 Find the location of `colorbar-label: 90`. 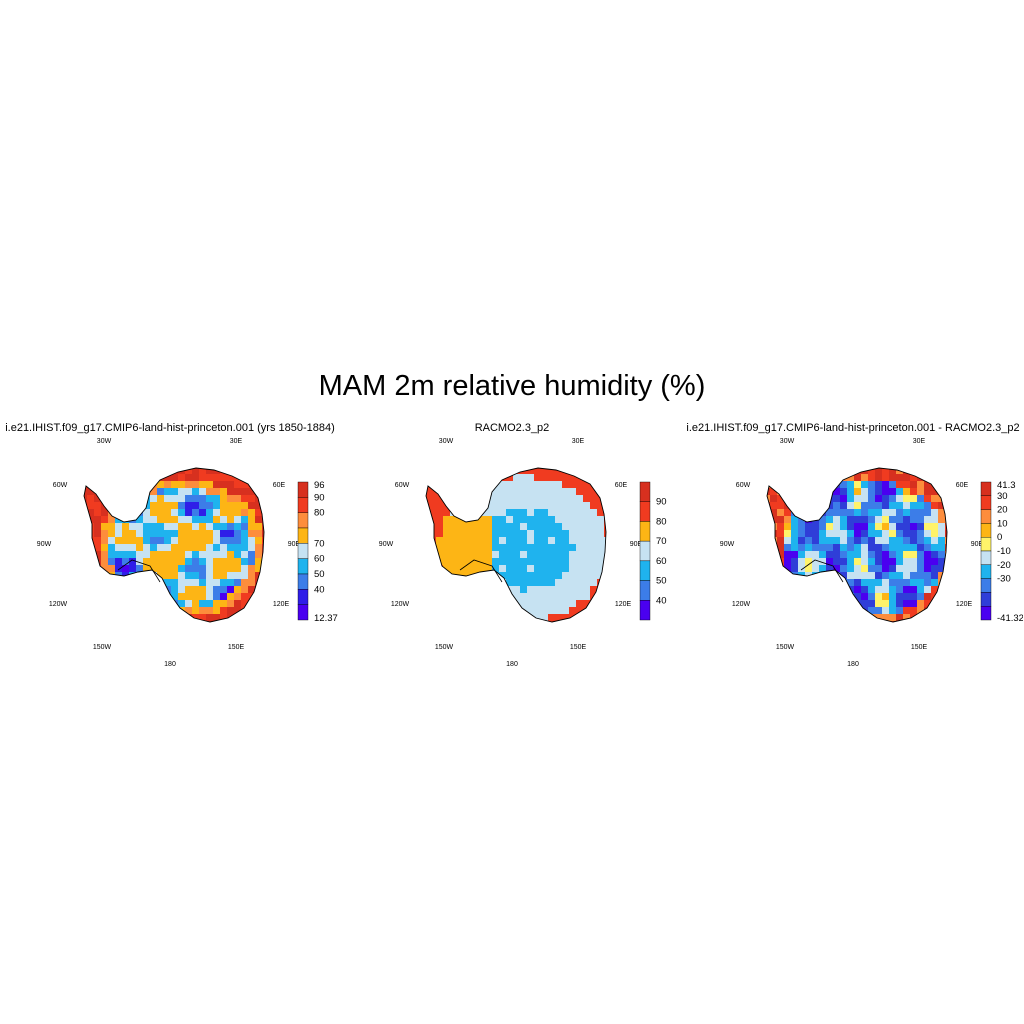

colorbar-label: 90 is located at coordinates (319, 497).